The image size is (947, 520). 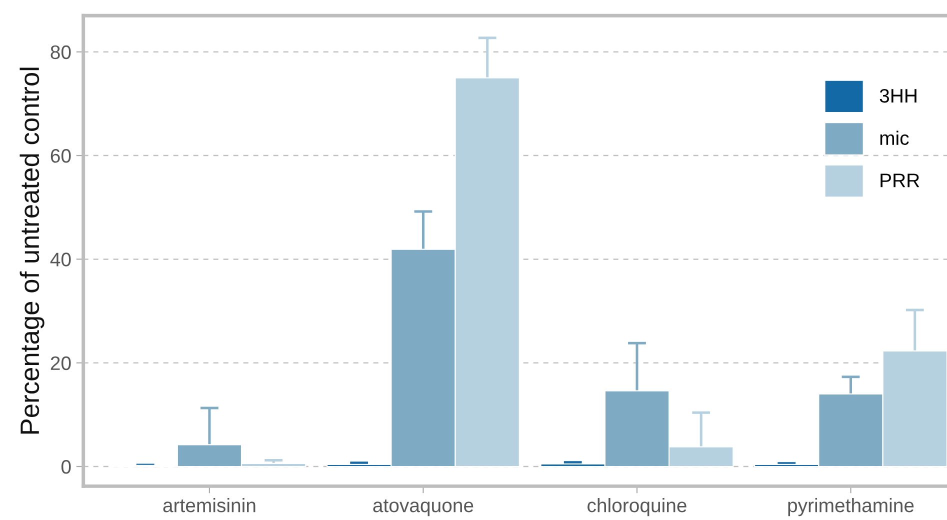 I want to click on x-tick-label: chloroquine, so click(x=637, y=507).